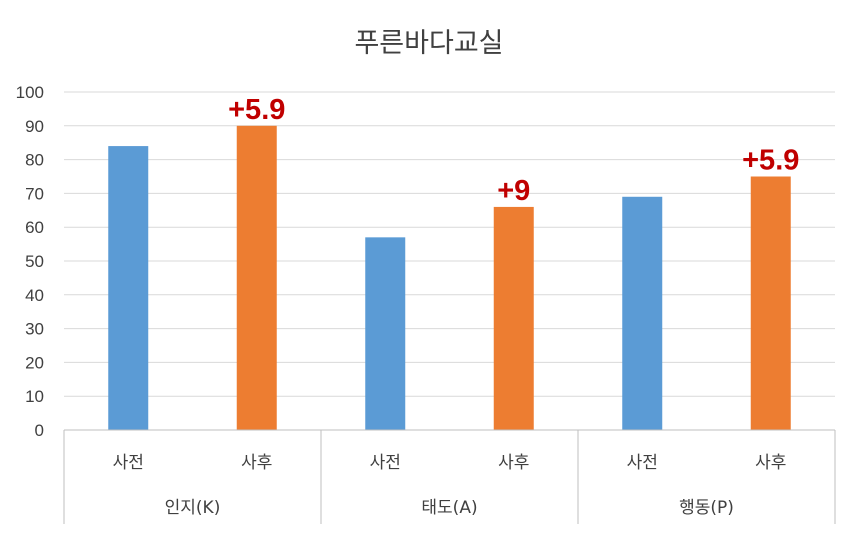 This screenshot has height=536, width=858. I want to click on chart-title: 푸른바다교실, so click(428, 43).